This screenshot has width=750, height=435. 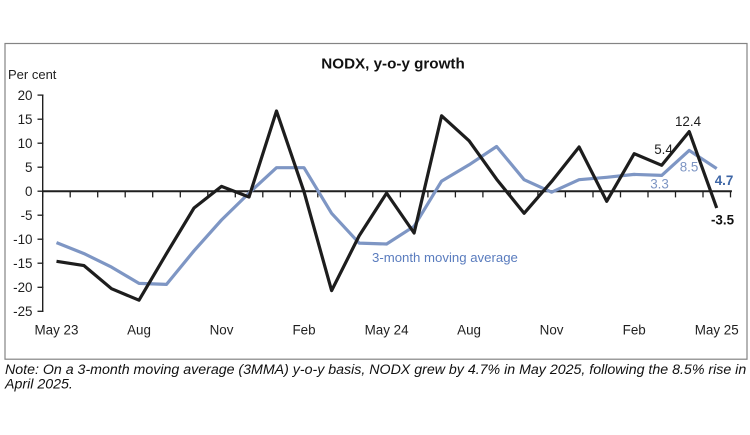 What do you see at coordinates (392, 64) in the screenshot?
I see `svg-text: NODX, y-o-y growth` at bounding box center [392, 64].